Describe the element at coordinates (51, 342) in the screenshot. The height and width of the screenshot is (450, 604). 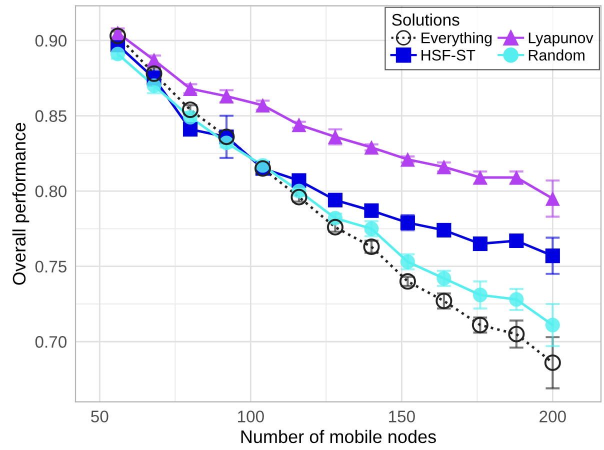
I see `y-tick-label: 0.70` at that location.